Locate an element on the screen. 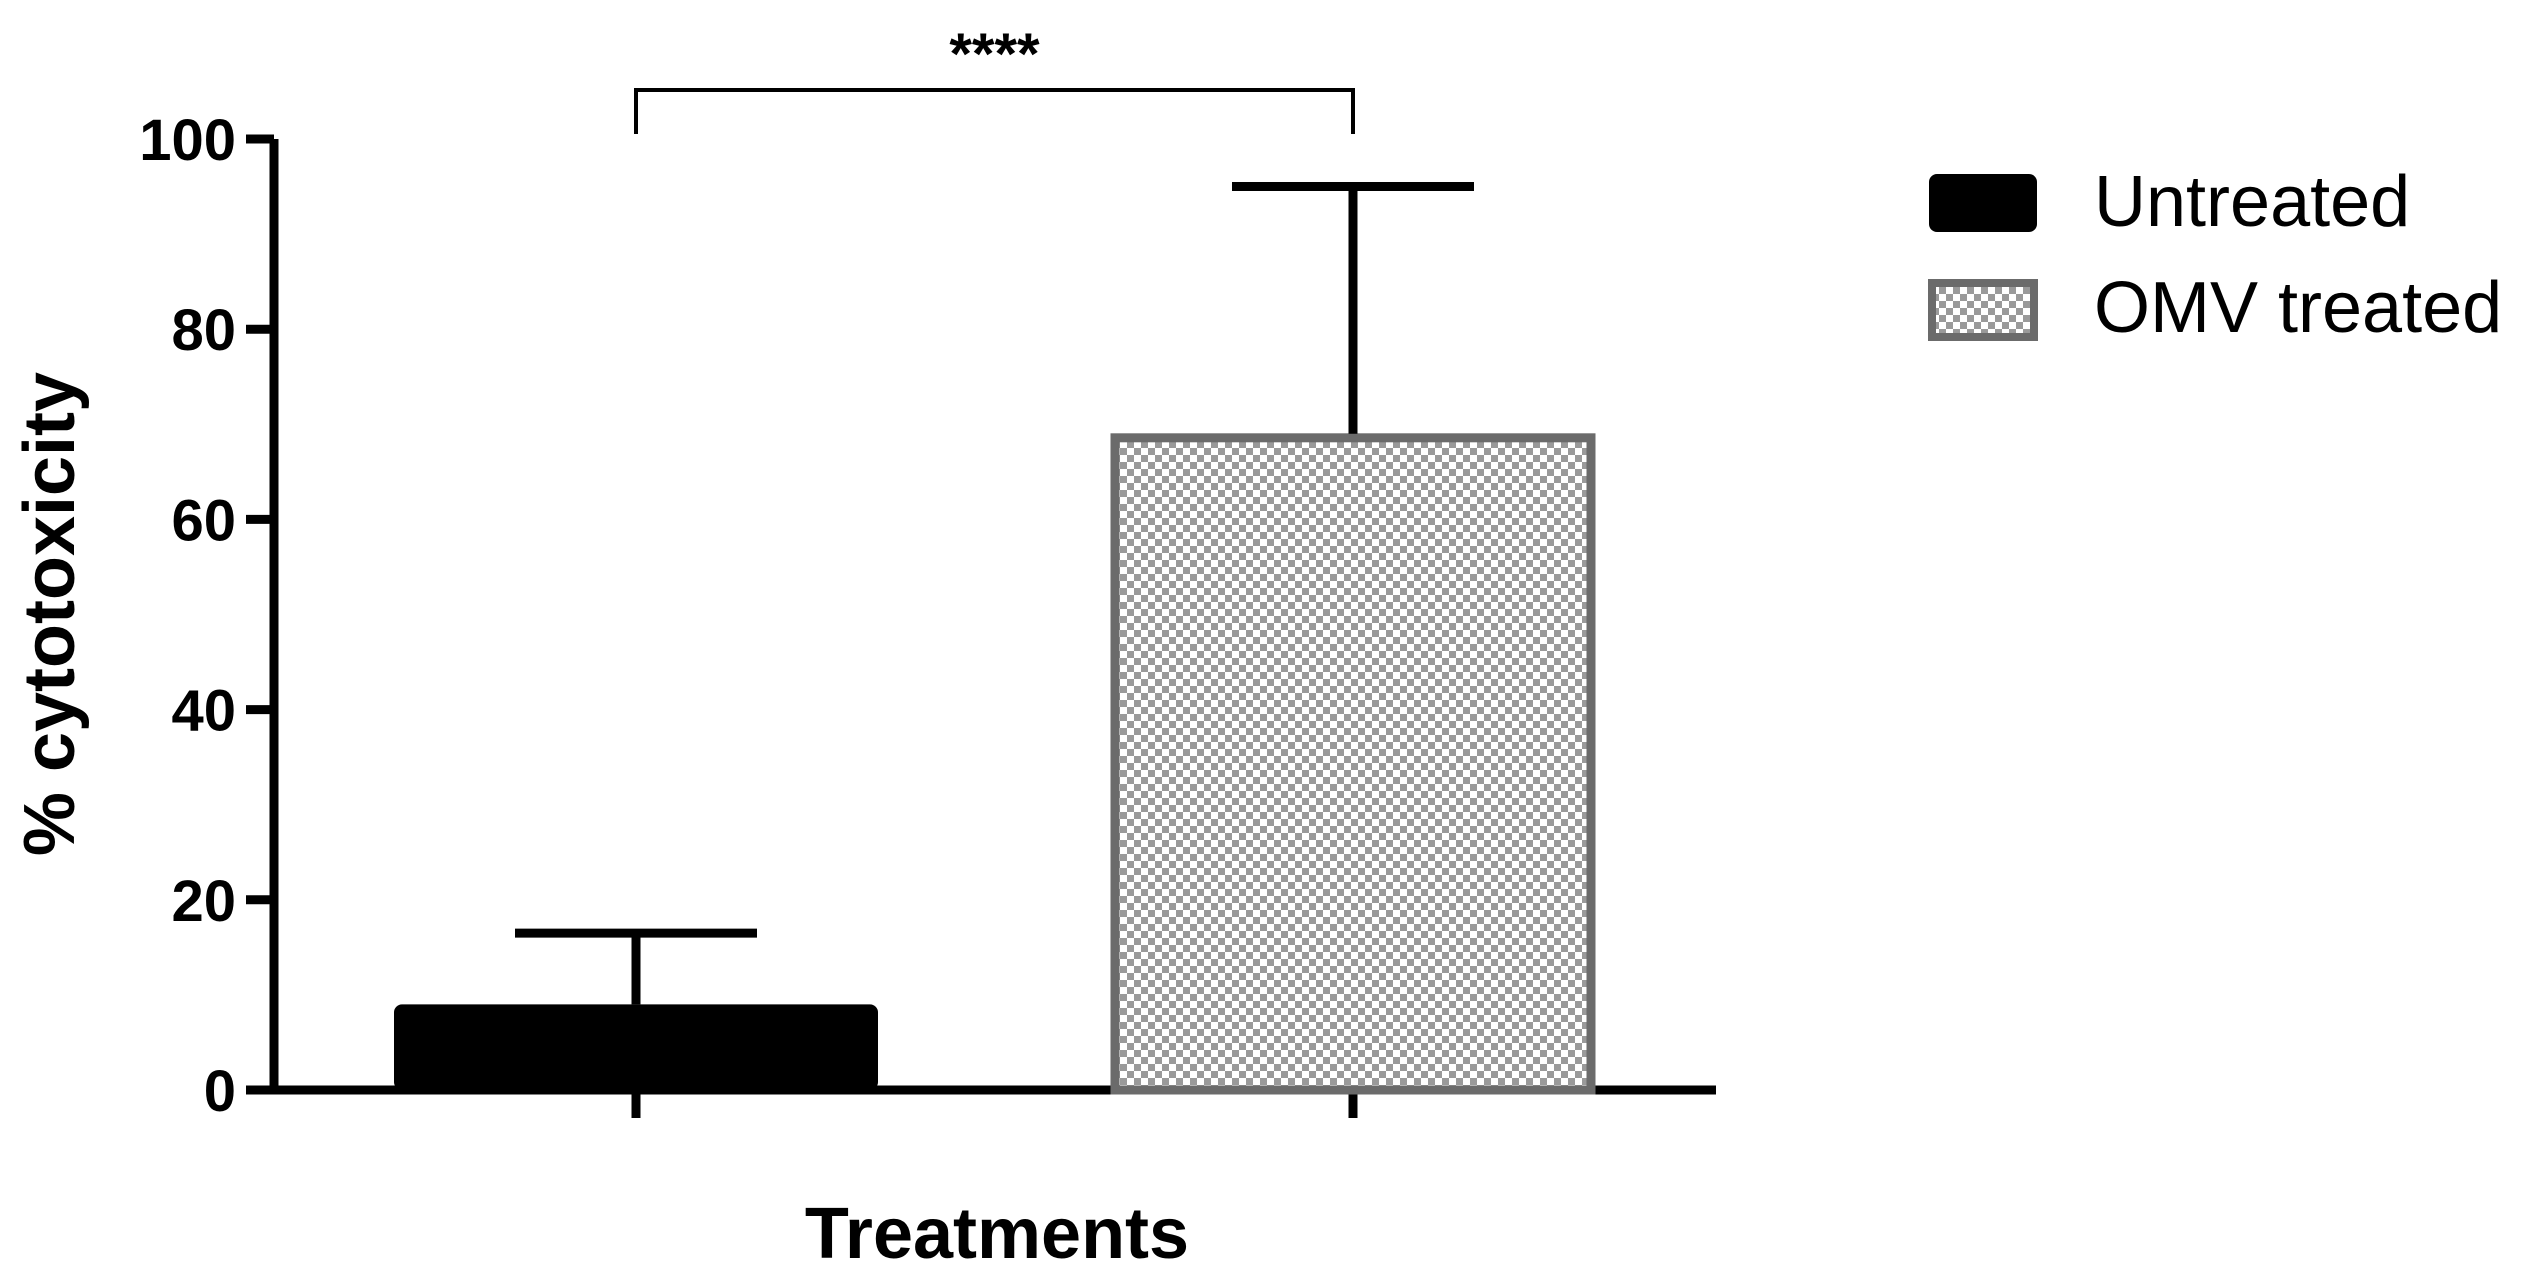 The width and height of the screenshot is (2546, 1280). significance-bracket: **** is located at coordinates (994, 78).